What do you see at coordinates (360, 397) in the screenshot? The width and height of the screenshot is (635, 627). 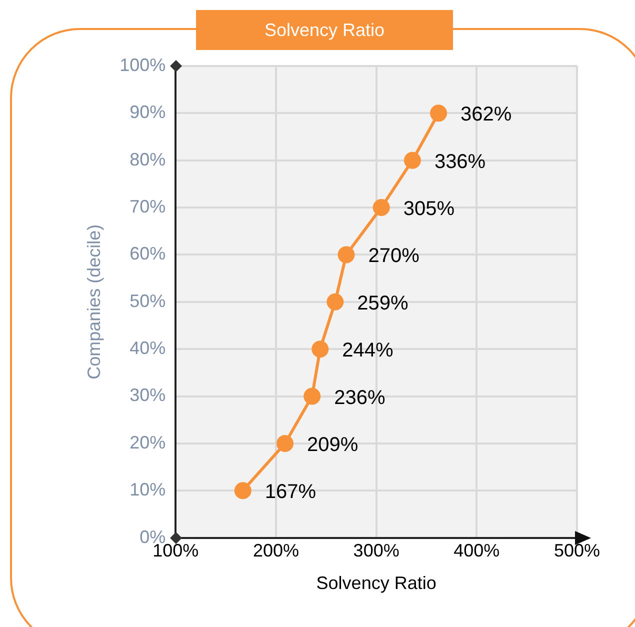 I see `annotation: 236%` at bounding box center [360, 397].